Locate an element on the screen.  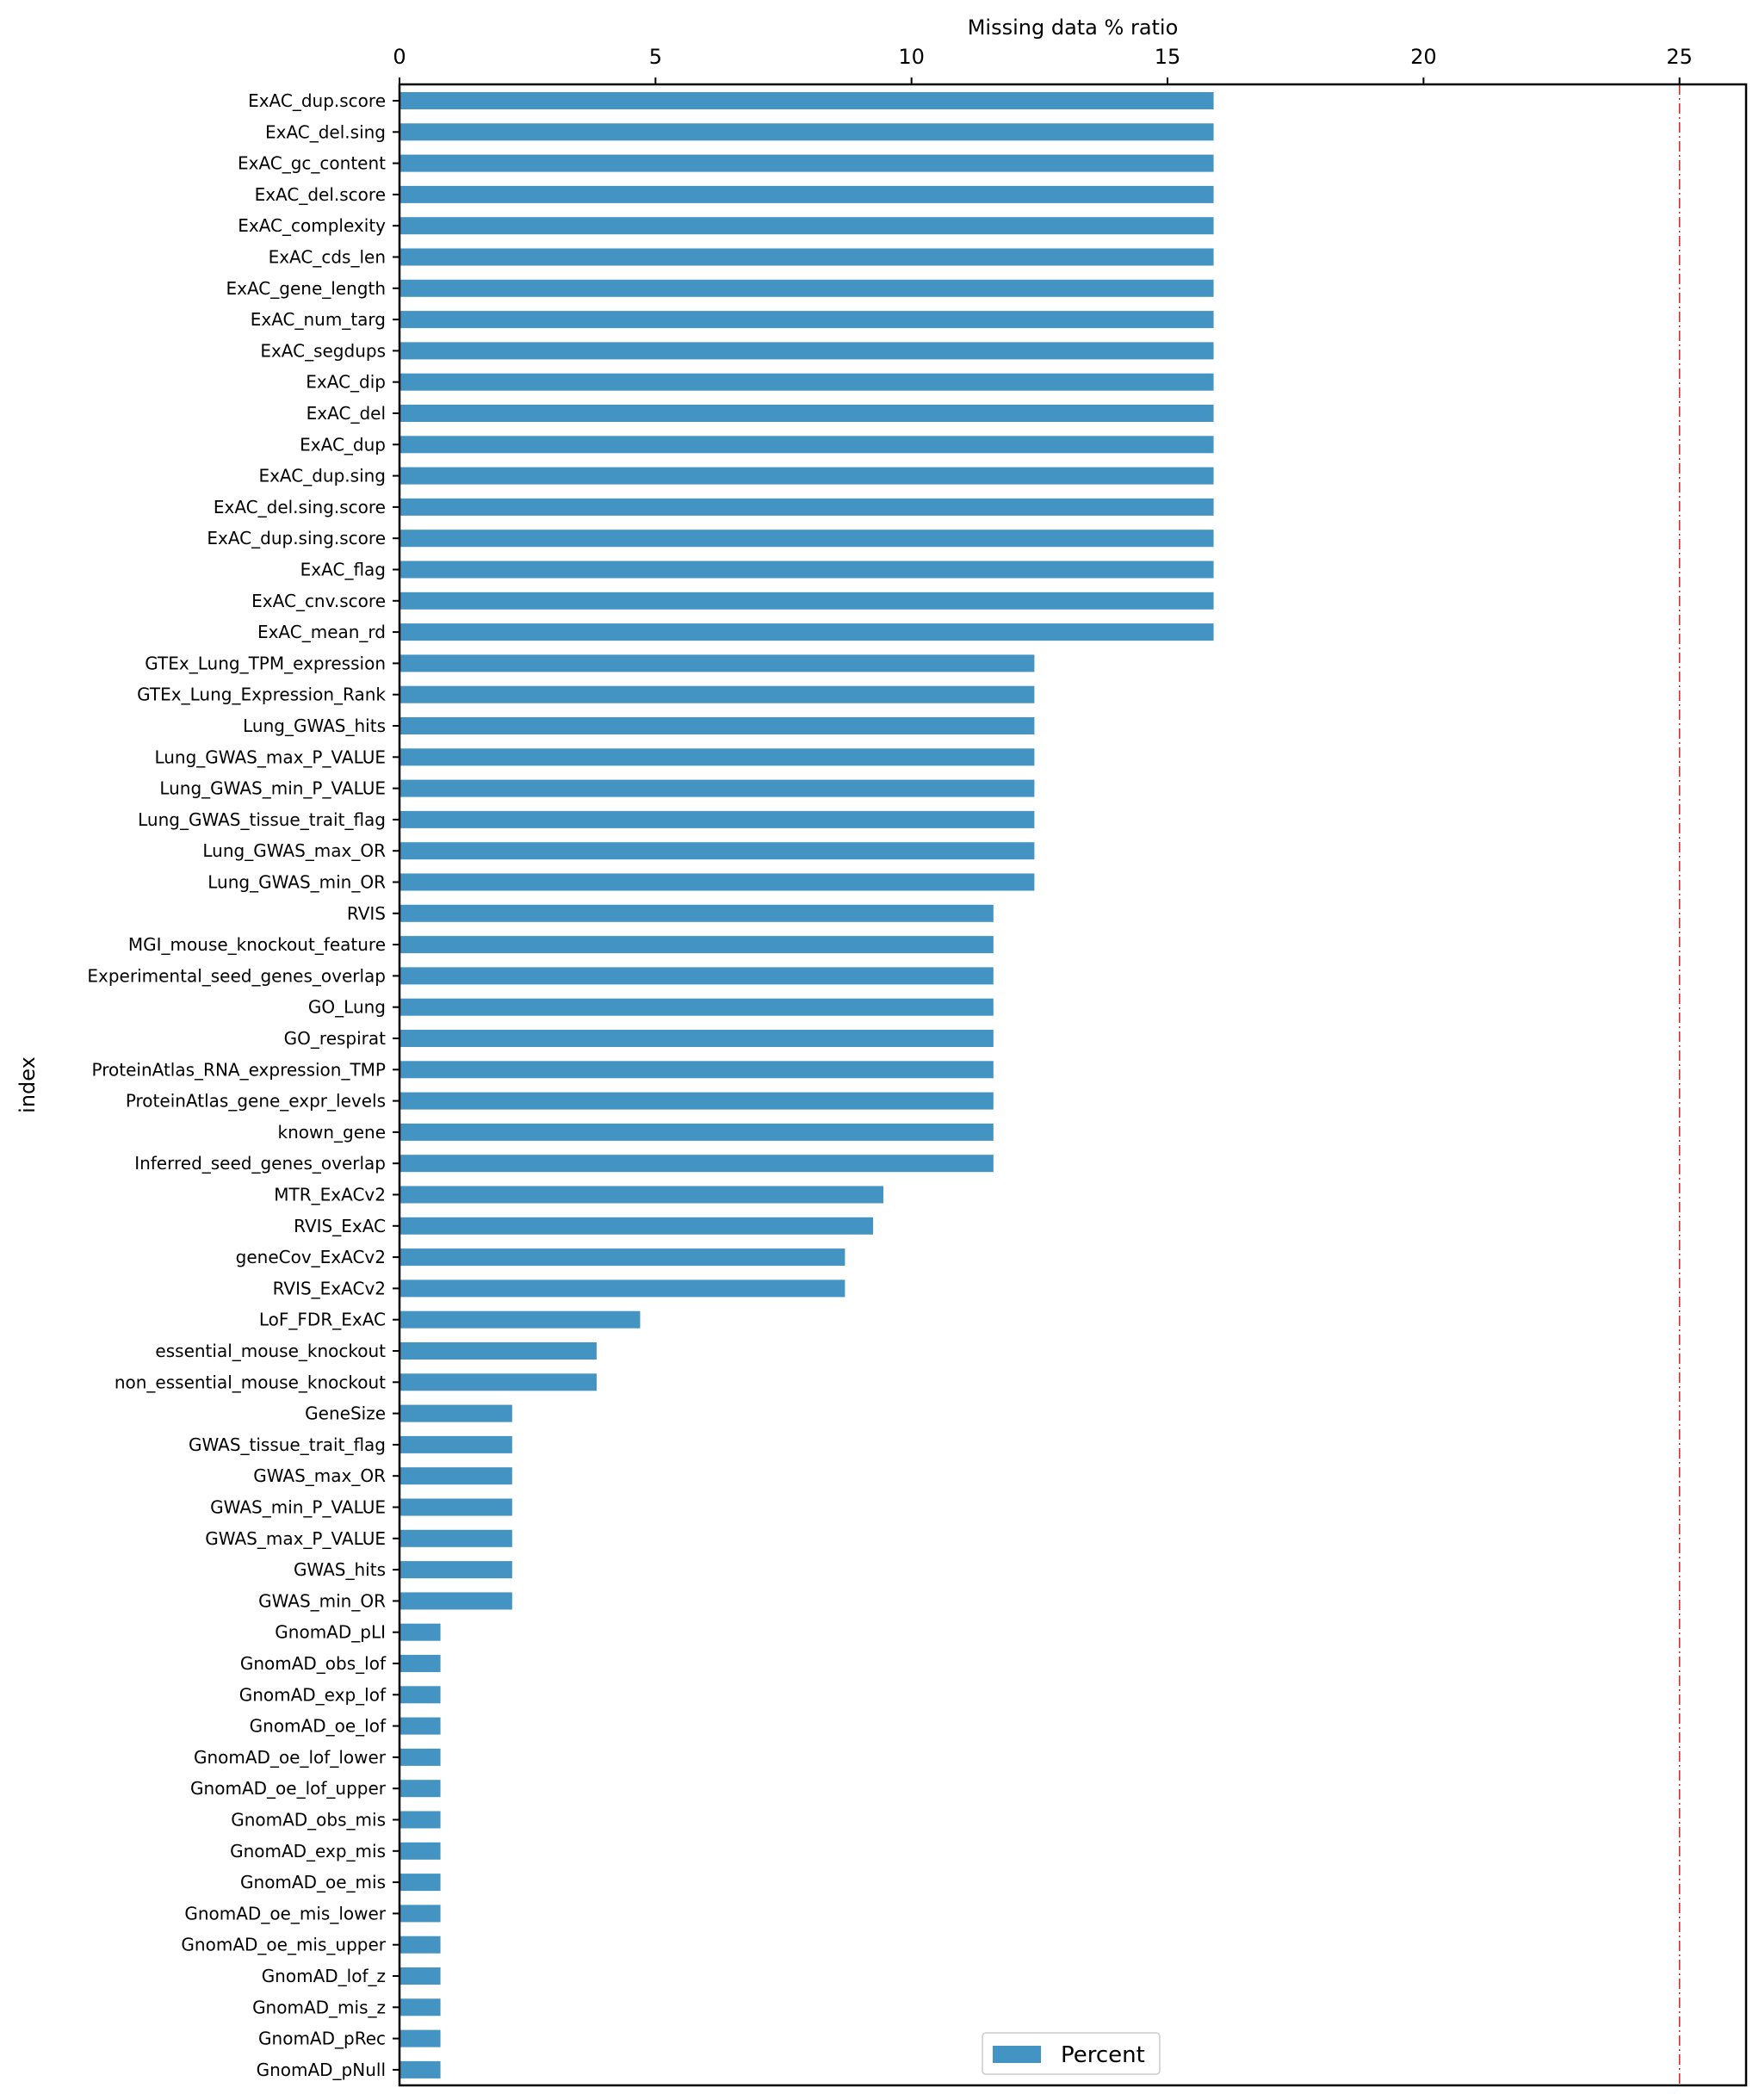
y-tick-label: ExAC_del is located at coordinates (346, 413).